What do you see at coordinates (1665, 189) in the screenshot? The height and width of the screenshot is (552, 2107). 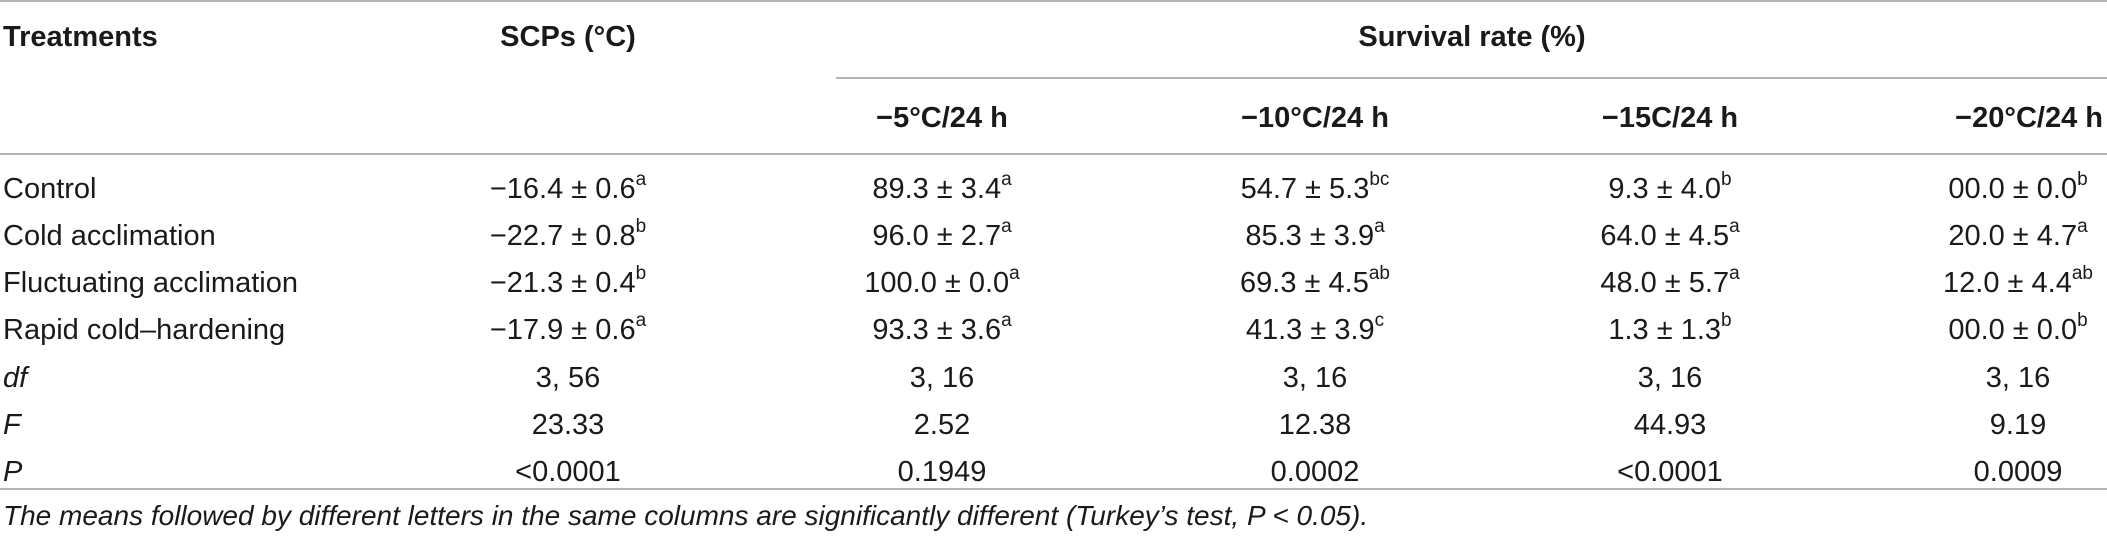 I see `cell-value: 9.3 ± 4.0` at bounding box center [1665, 189].